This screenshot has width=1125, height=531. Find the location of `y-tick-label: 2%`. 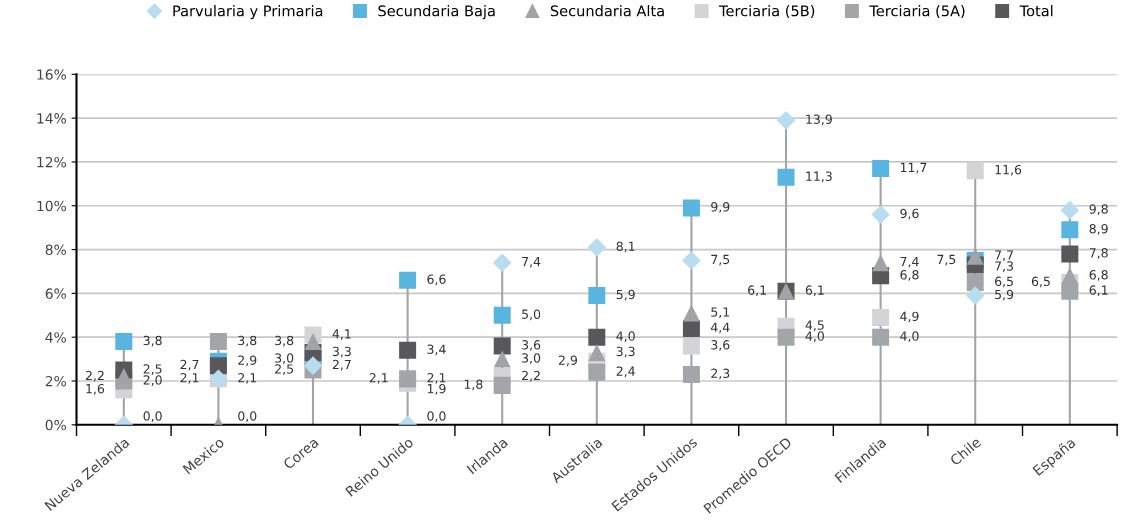

y-tick-label: 2% is located at coordinates (56, 381).